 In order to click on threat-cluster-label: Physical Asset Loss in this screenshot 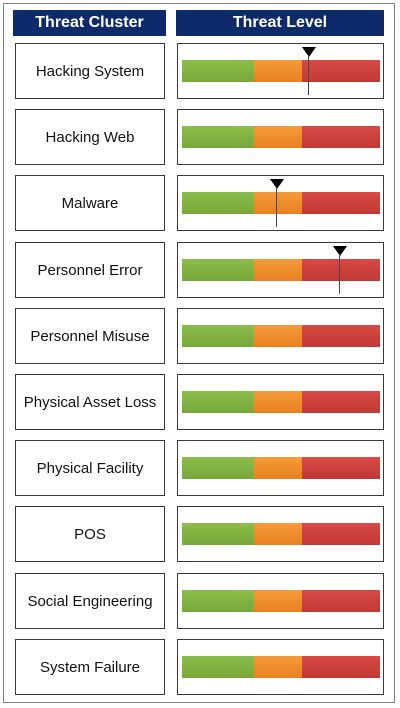, I will do `click(90, 402)`.